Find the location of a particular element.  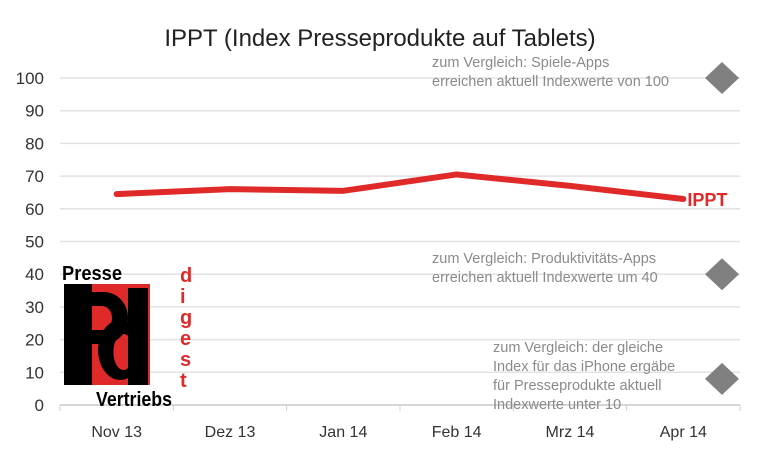

logo-d-shape is located at coordinates (123, 336).